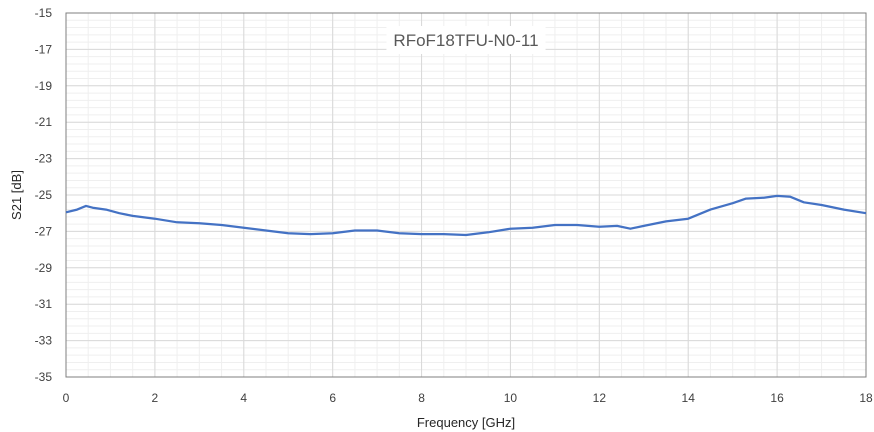 This screenshot has width=874, height=432. What do you see at coordinates (44, 377) in the screenshot?
I see `y-tick-label: -35` at bounding box center [44, 377].